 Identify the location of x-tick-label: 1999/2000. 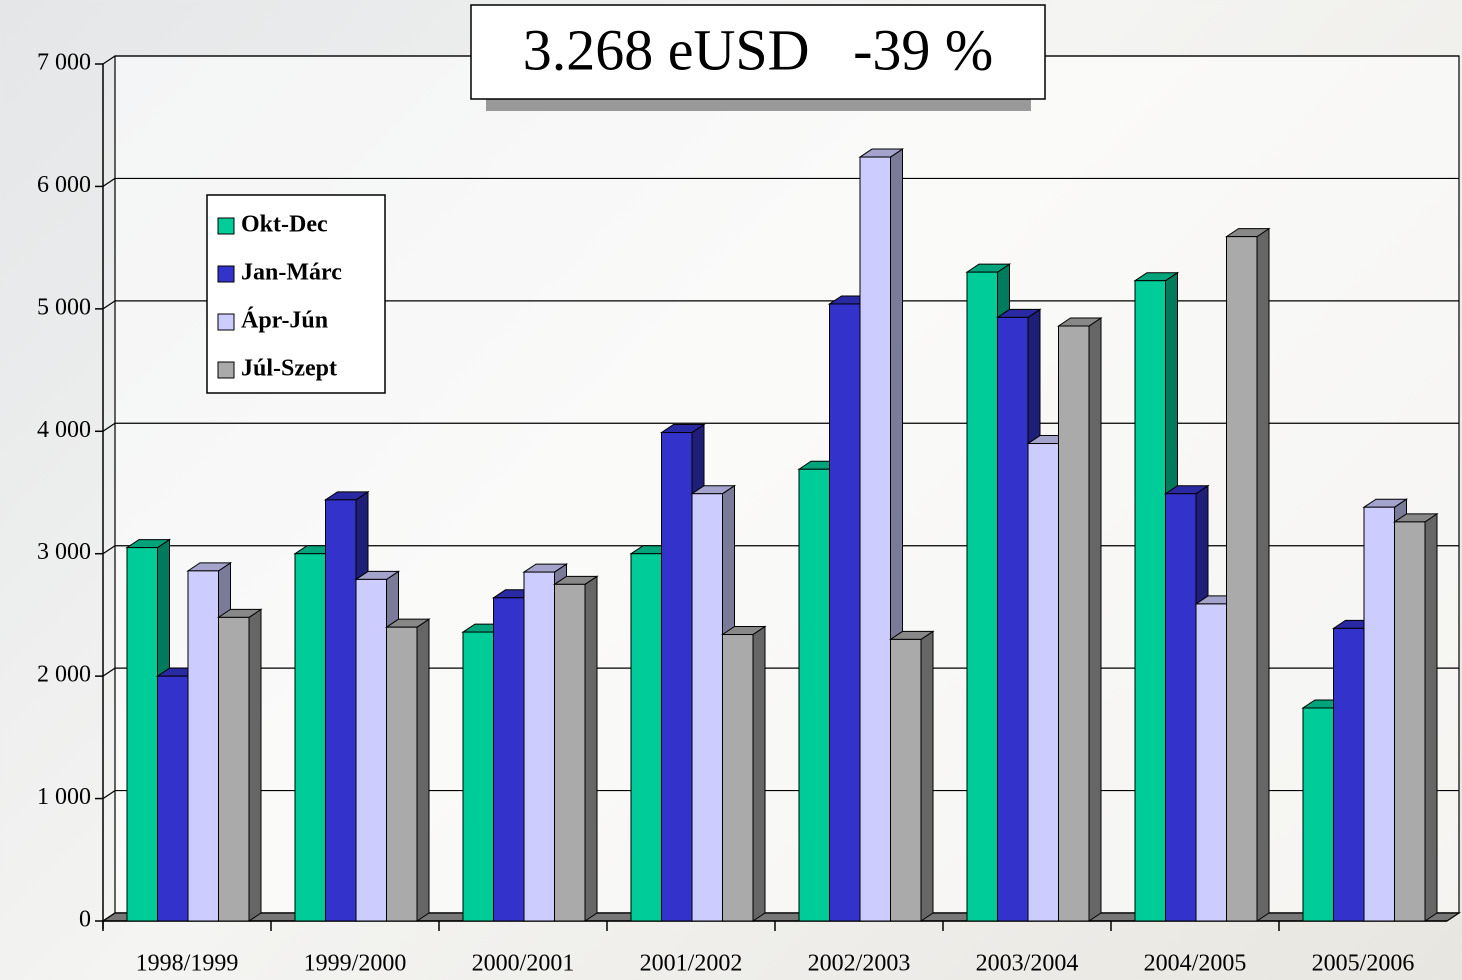
(355, 964).